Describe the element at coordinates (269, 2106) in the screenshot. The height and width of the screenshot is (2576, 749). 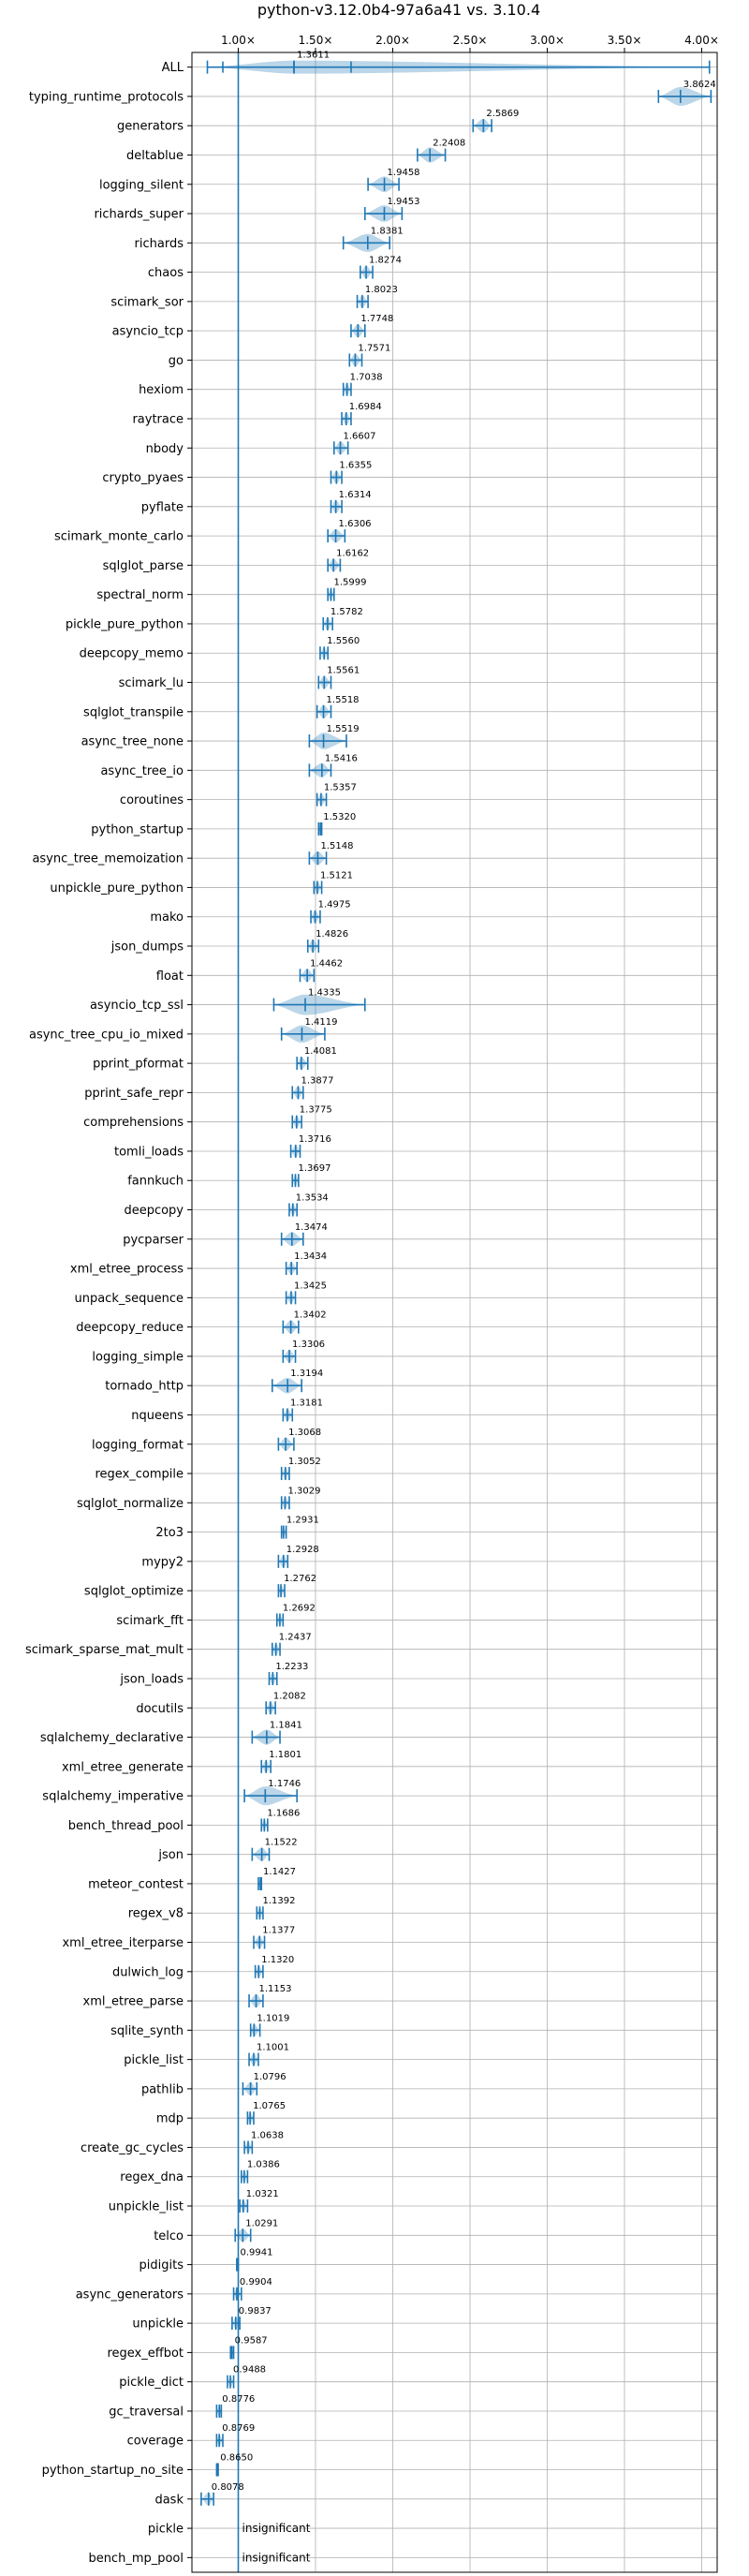
I see `value-label: 1.0765` at that location.